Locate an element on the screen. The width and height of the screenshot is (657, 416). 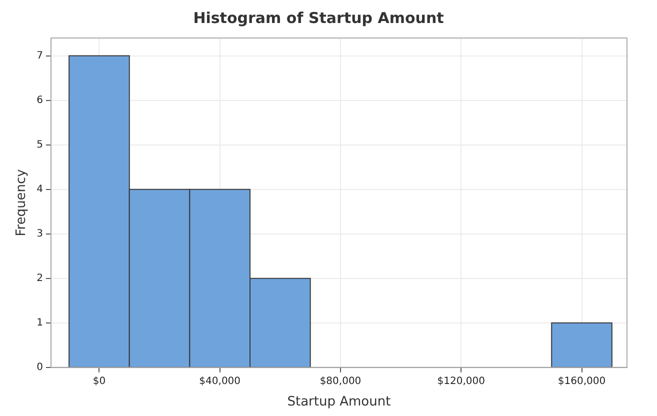
y-tick-label: 1 is located at coordinates (39, 322).